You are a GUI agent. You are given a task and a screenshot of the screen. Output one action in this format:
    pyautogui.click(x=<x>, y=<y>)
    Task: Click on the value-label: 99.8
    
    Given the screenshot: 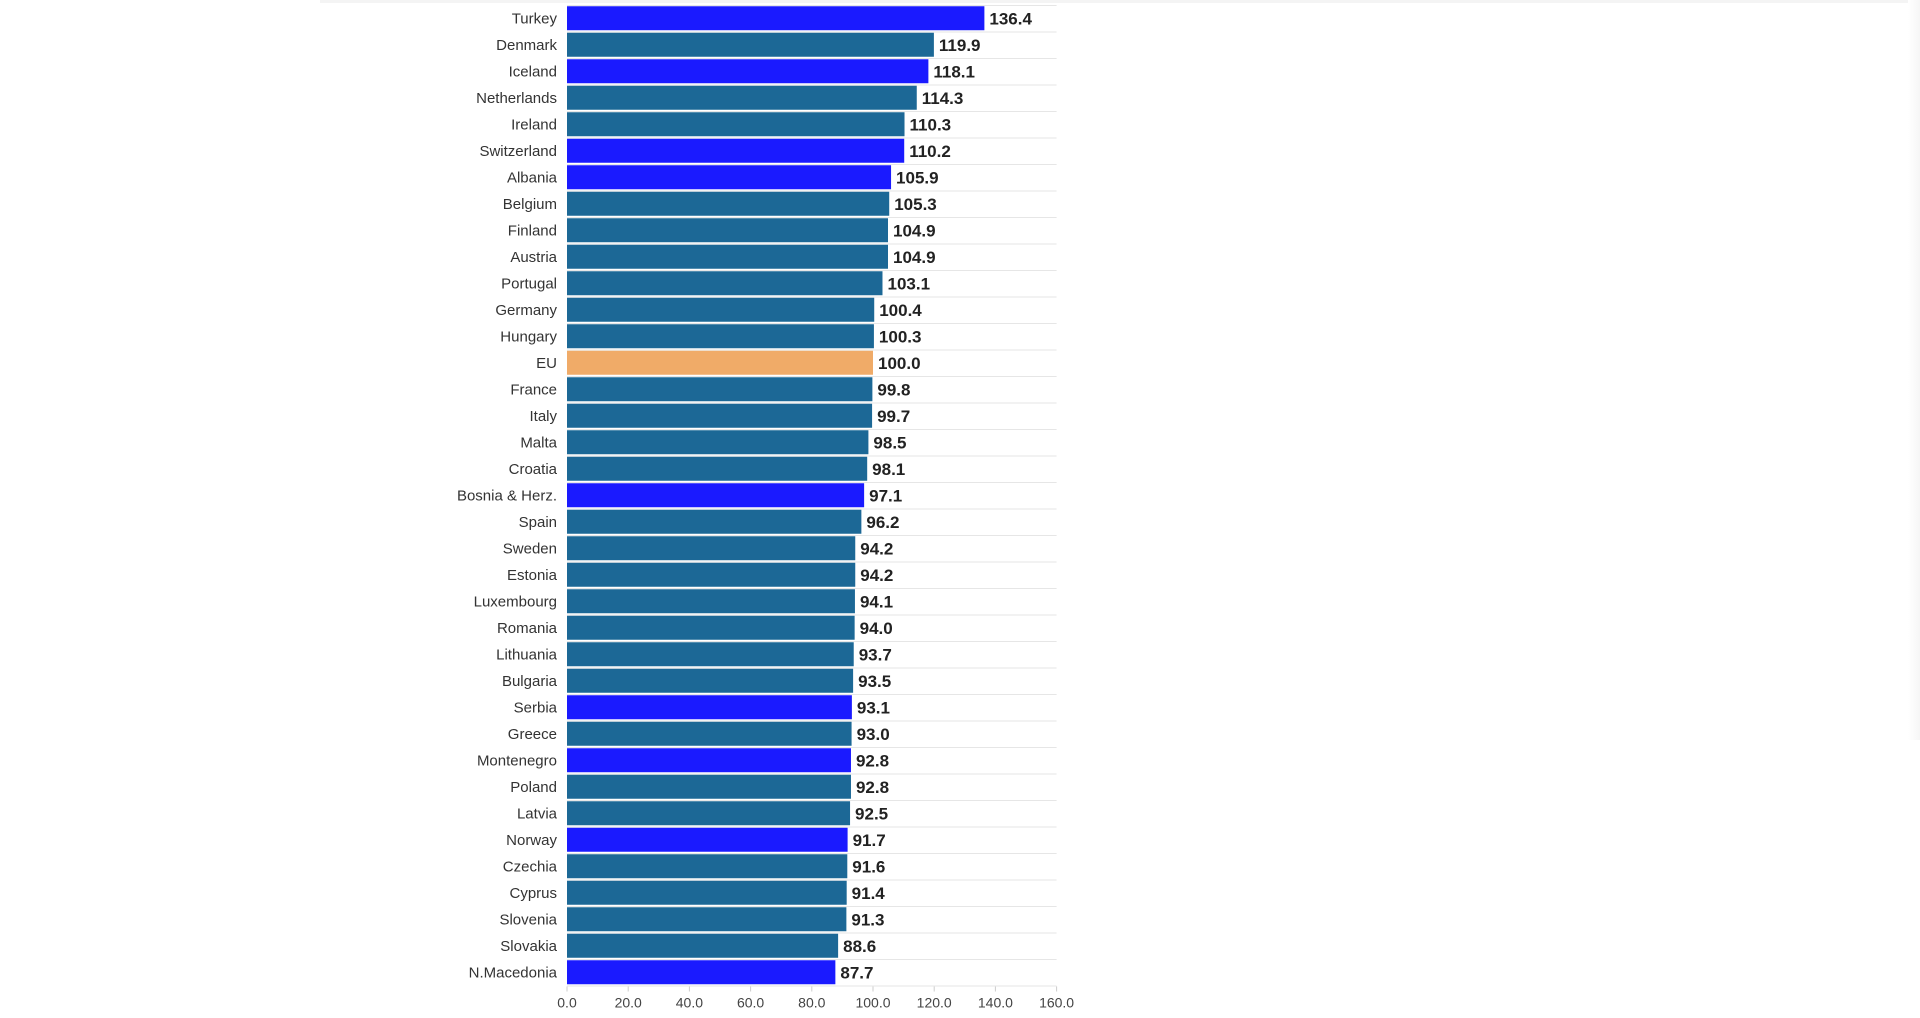 What is the action you would take?
    pyautogui.click(x=893, y=389)
    